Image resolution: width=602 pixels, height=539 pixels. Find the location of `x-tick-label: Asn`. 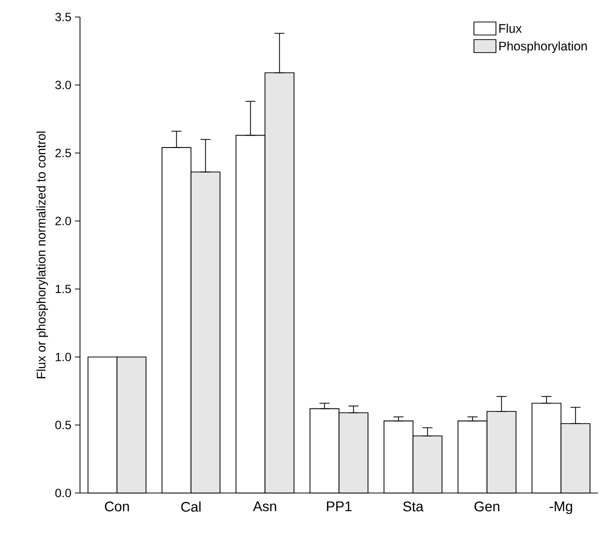

x-tick-label: Asn is located at coordinates (264, 507).